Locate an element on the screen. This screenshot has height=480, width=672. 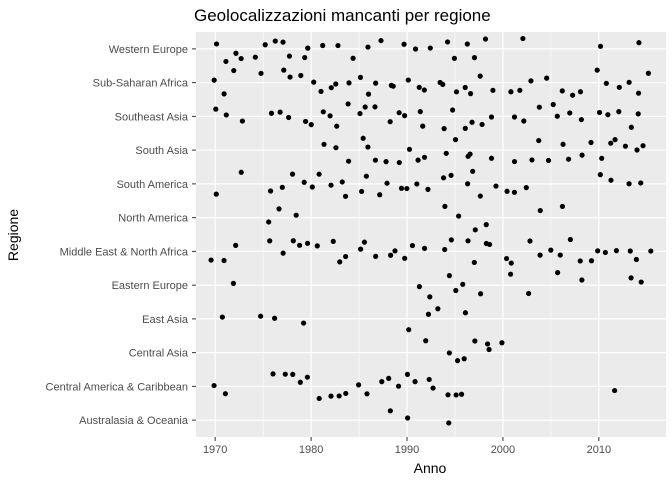
y-tick-label: Central Asia is located at coordinates (159, 354).